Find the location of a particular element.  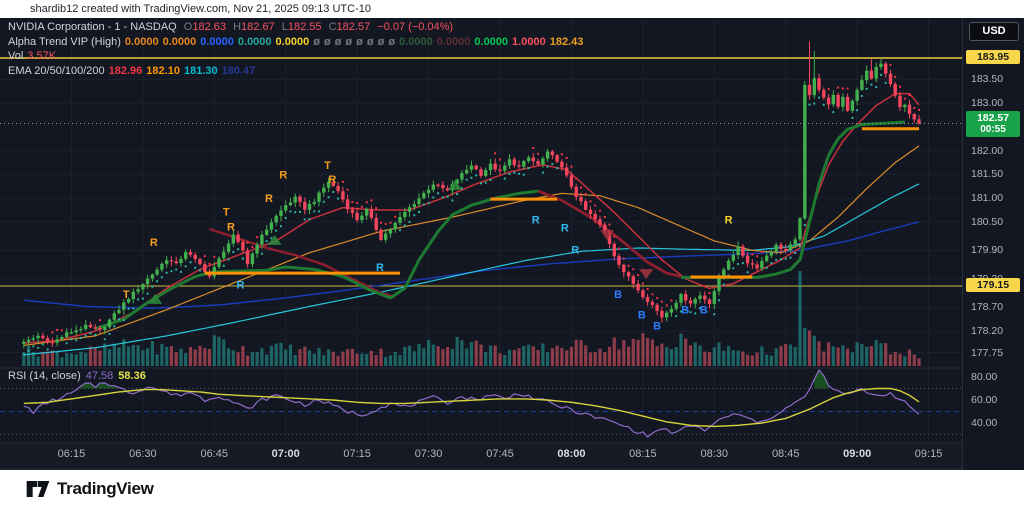

alphatrend-name: Alpha Trend VIP (High) is located at coordinates (64, 41).